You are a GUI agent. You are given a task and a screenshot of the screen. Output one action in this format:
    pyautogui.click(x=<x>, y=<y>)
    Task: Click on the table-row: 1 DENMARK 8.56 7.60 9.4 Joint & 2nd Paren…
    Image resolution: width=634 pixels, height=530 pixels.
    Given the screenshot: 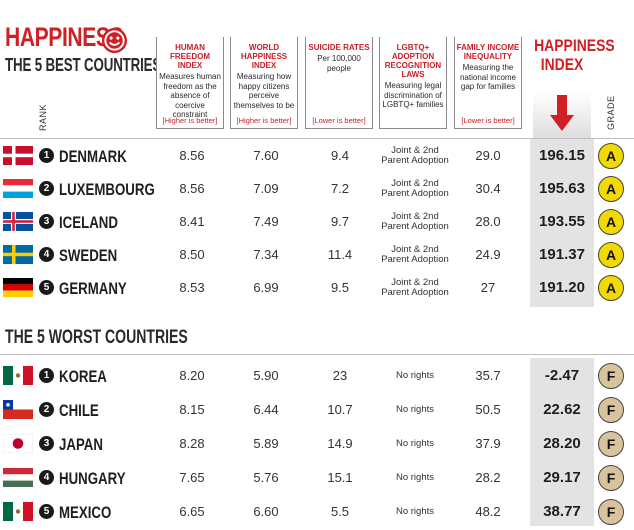 What is the action you would take?
    pyautogui.click(x=317, y=156)
    